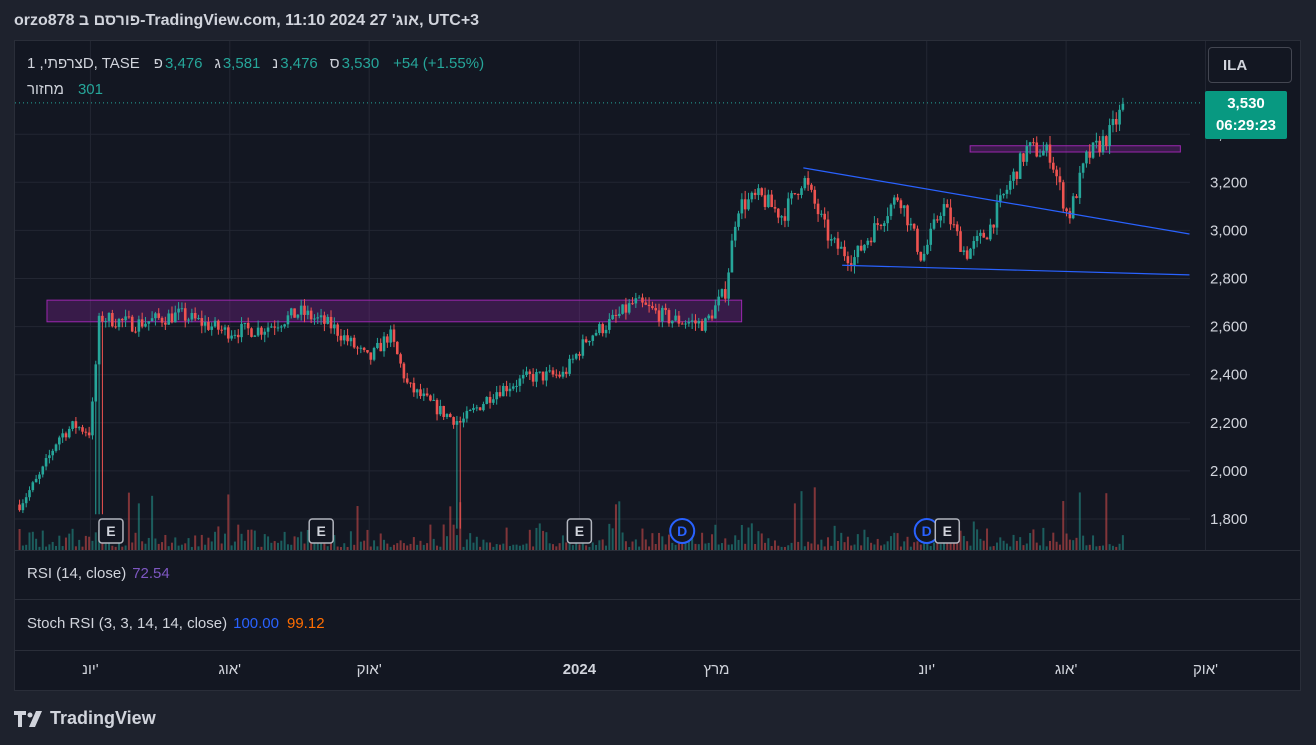 The height and width of the screenshot is (745, 1316). Describe the element at coordinates (111, 531) in the screenshot. I see `earnings-marker` at that location.